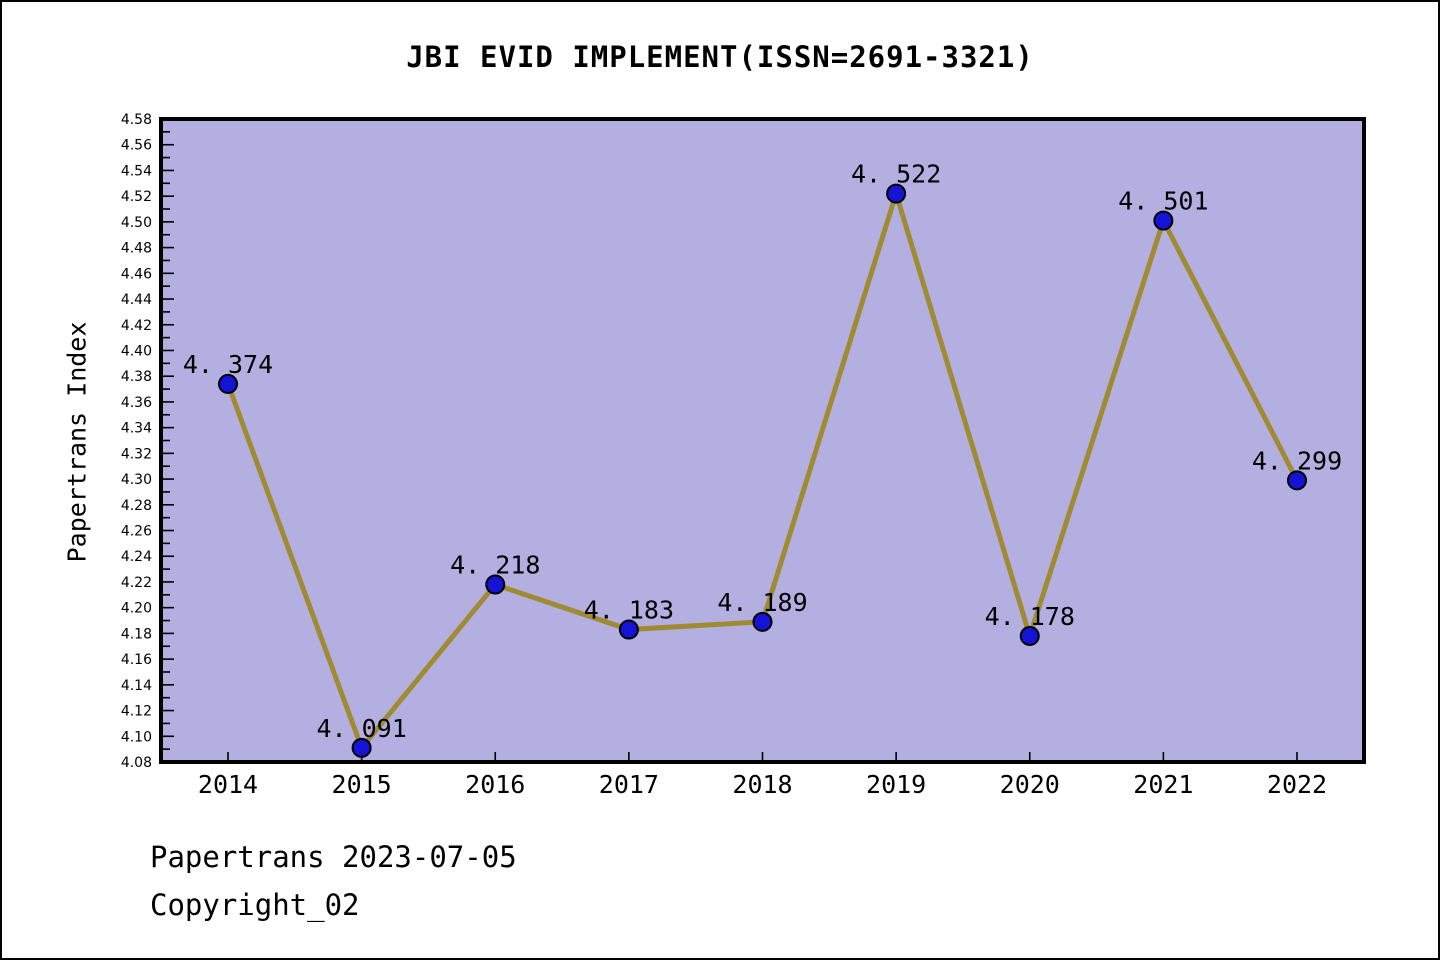 The width and height of the screenshot is (1440, 960). I want to click on y-tick-label: 4.46, so click(136, 274).